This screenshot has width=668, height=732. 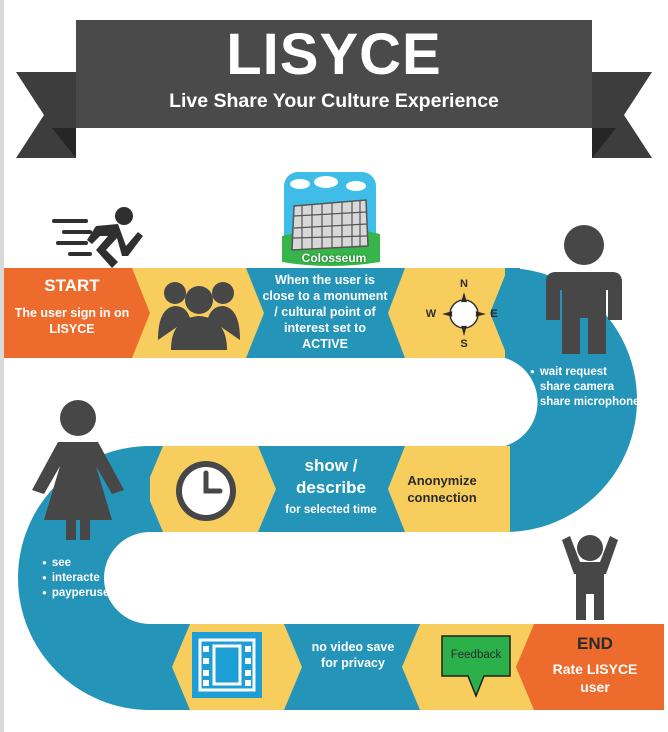 What do you see at coordinates (464, 344) in the screenshot?
I see `compass-s: S` at bounding box center [464, 344].